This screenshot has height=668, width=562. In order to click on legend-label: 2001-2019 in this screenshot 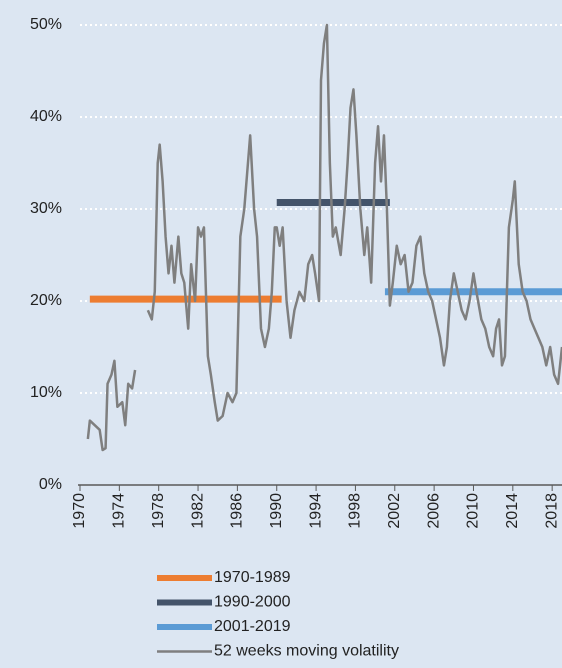, I will do `click(252, 626)`.